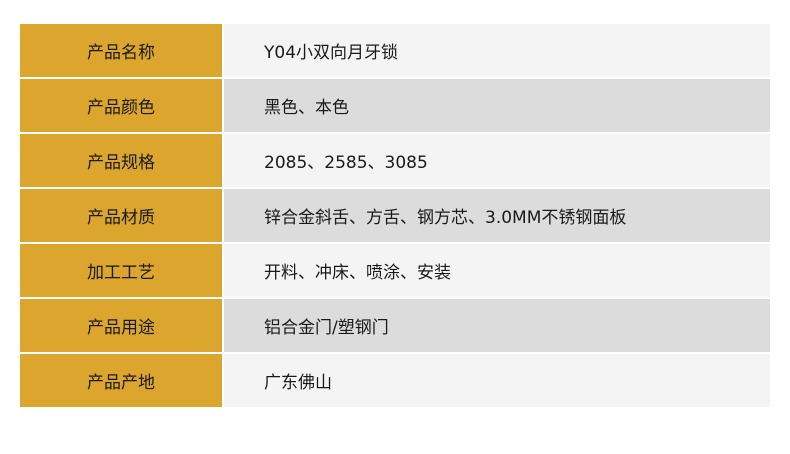 The image size is (790, 454). What do you see at coordinates (121, 105) in the screenshot?
I see `row-label: 产品颜色` at bounding box center [121, 105].